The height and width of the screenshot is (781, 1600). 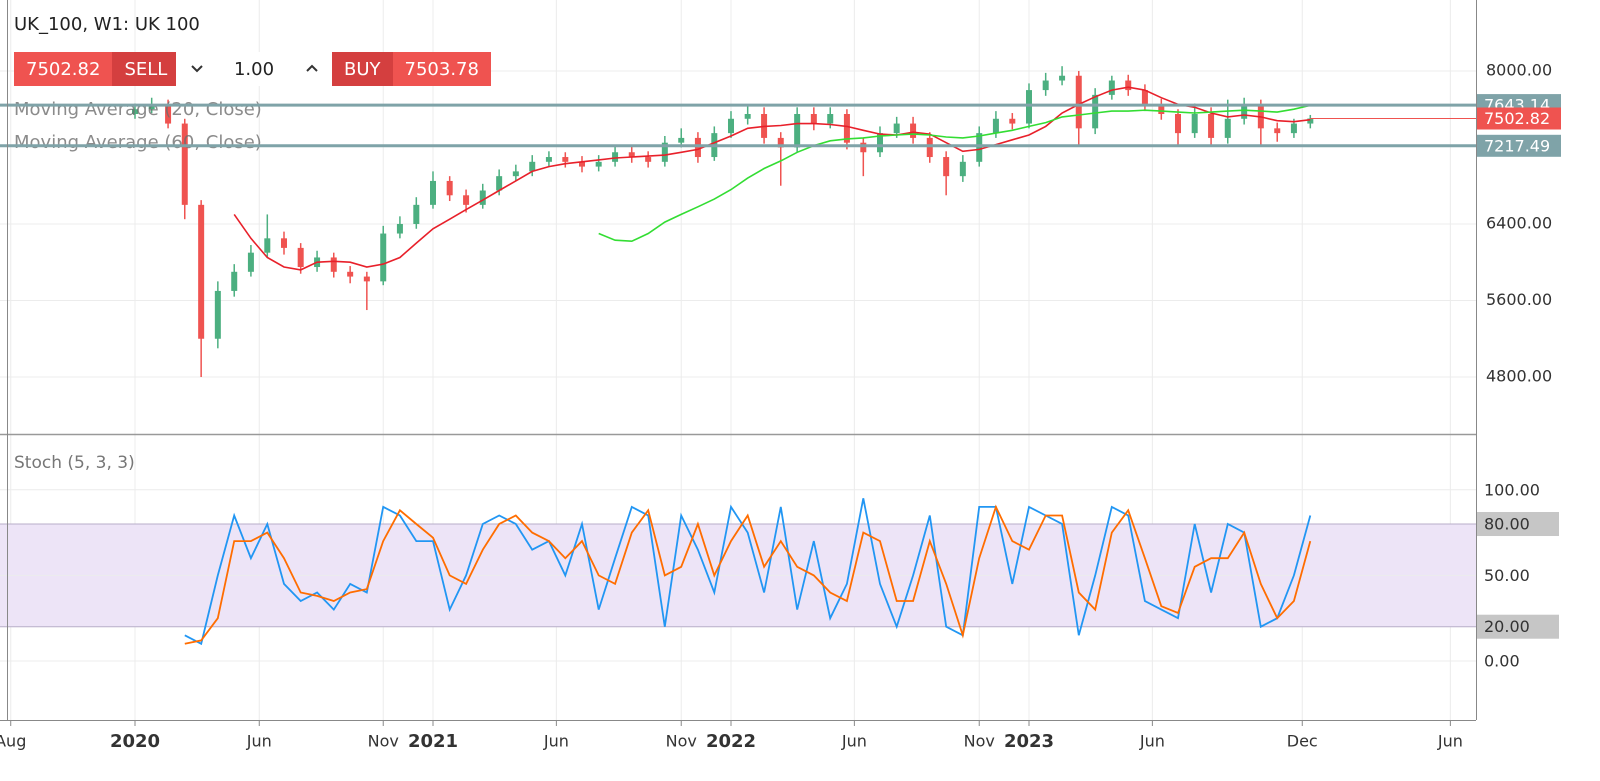 I want to click on sell-button: 7502.82 SELL, so click(x=97, y=69).